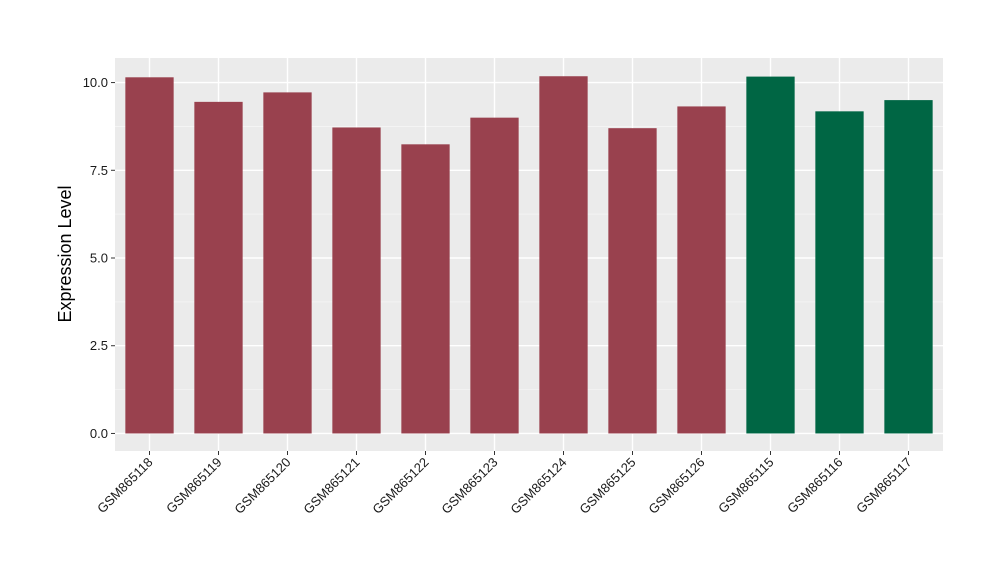 This screenshot has width=1000, height=580. Describe the element at coordinates (815, 486) in the screenshot. I see `x-tick-label: GSM865116` at that location.